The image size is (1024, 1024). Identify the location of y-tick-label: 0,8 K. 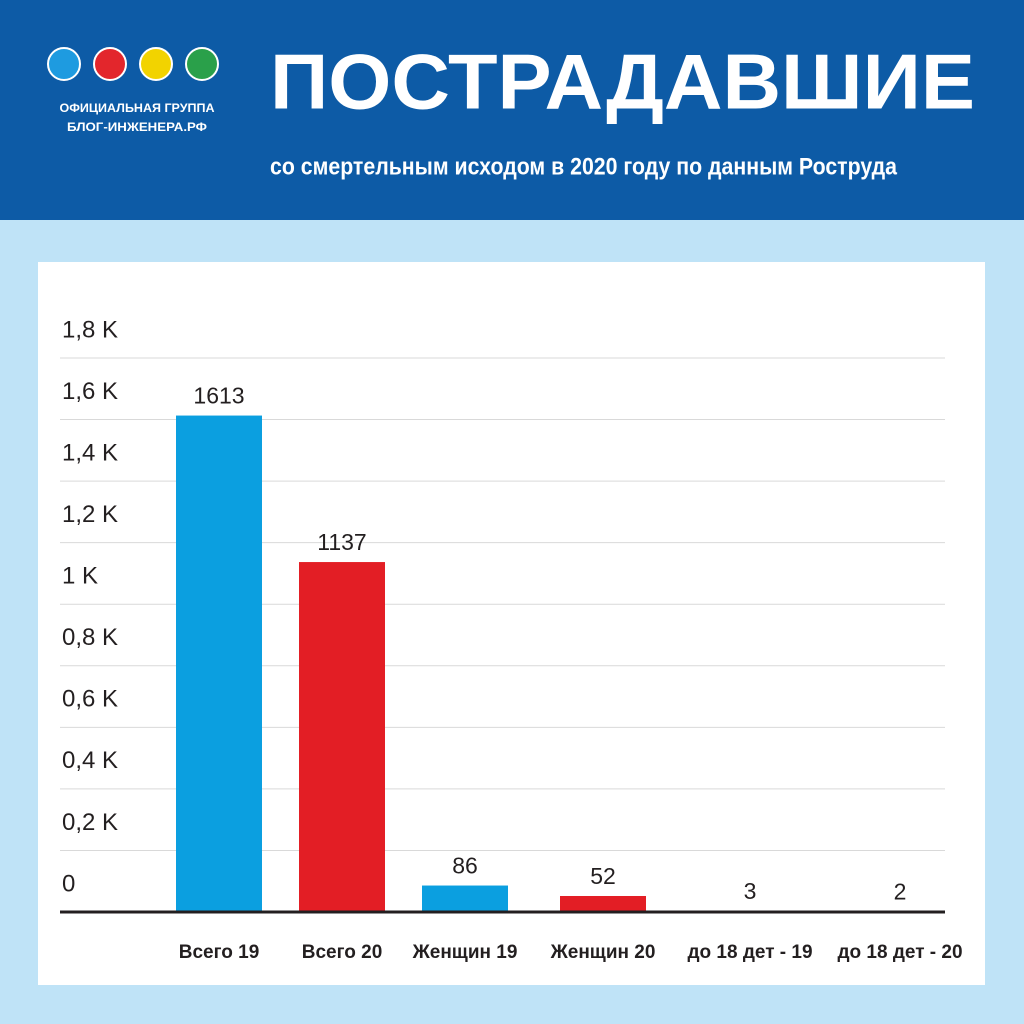
(90, 637).